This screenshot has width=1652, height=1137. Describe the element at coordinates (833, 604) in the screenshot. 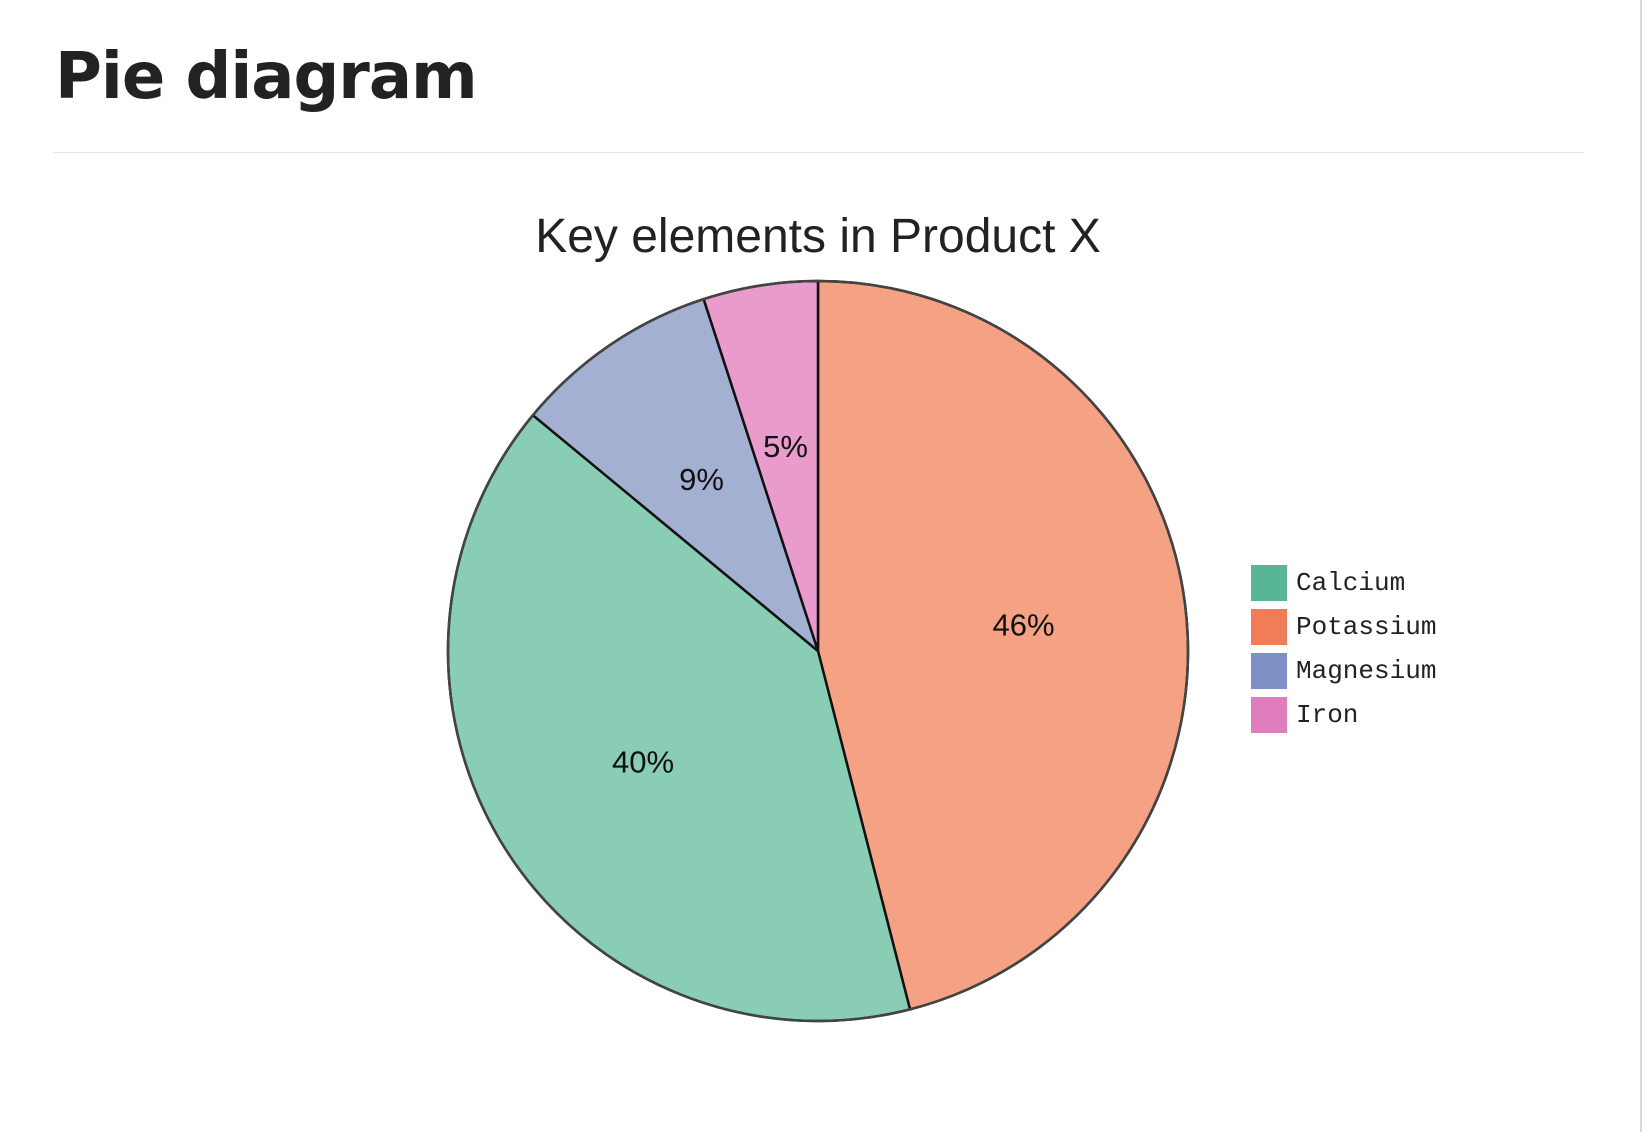

I see `pie-slice-labels: 46% 40% 9% 5%` at that location.